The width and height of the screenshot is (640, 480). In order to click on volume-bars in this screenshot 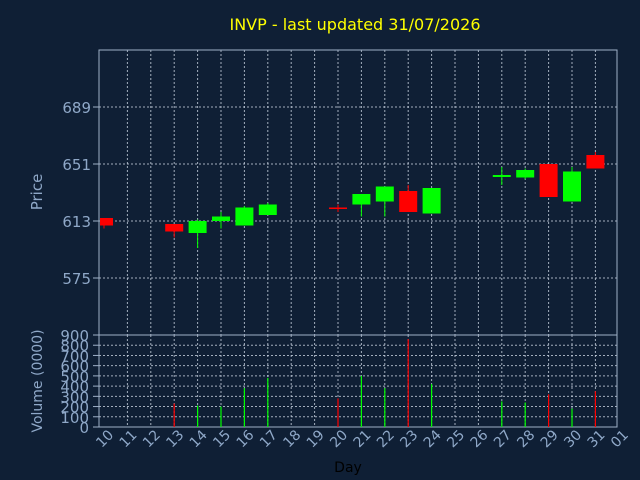, I will do `click(385, 383)`.